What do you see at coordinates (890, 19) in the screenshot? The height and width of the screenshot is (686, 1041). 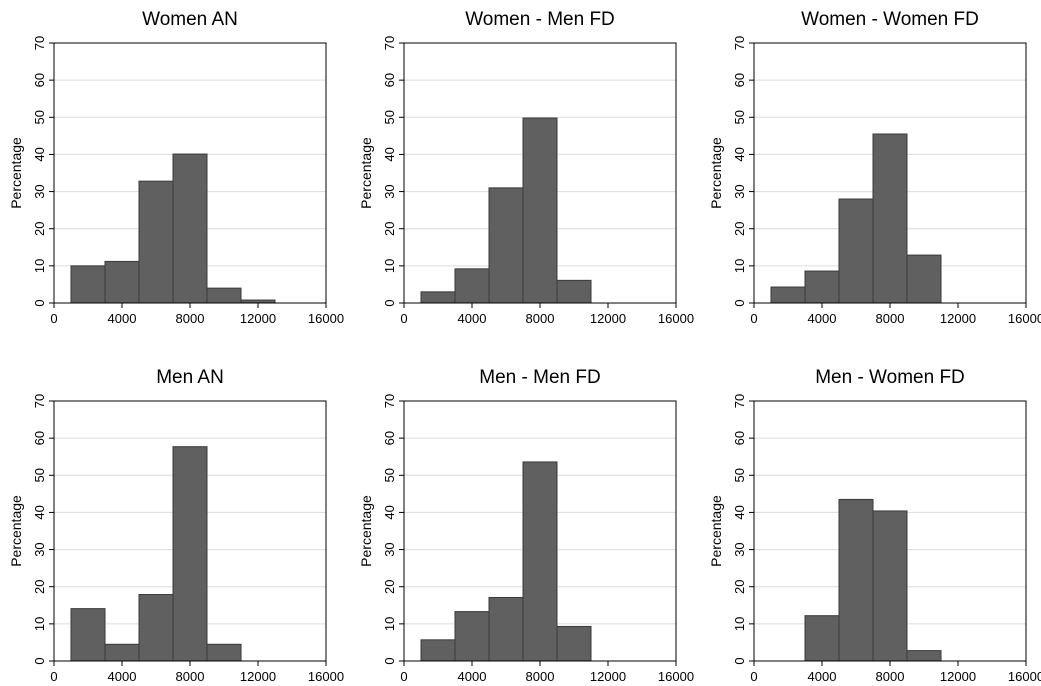 I see `panel-title: Women - Women FD` at bounding box center [890, 19].